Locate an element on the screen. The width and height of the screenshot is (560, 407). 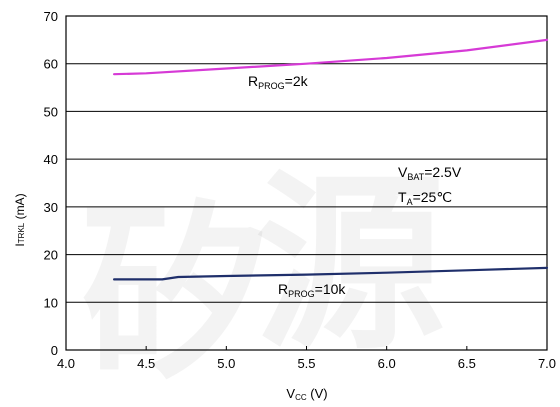
series-label-10k-main: R is located at coordinates (283, 289).